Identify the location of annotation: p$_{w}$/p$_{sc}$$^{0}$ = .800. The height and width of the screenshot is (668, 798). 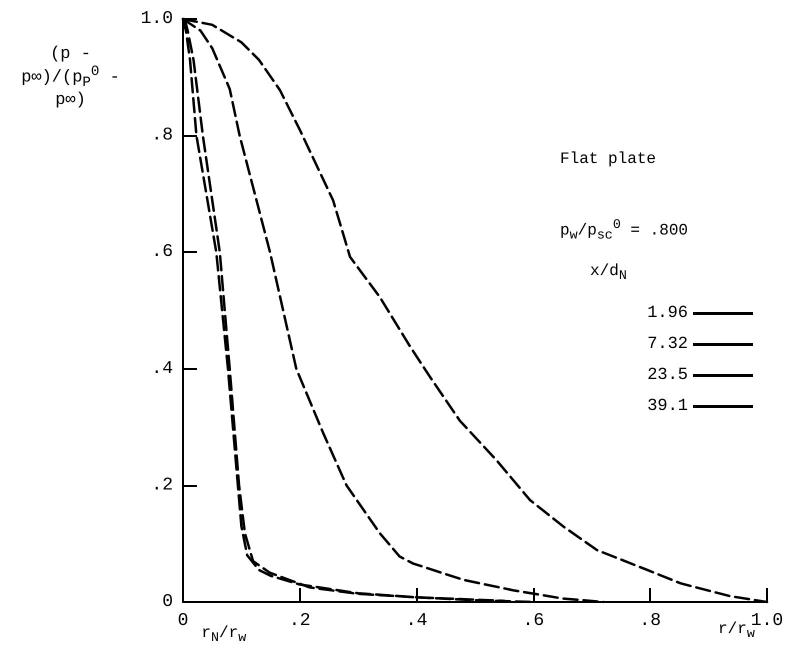
(624, 231).